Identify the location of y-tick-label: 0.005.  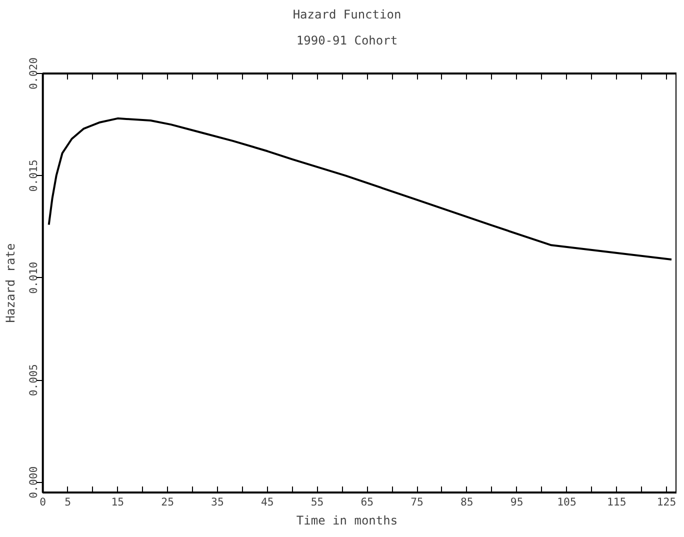
(33, 380).